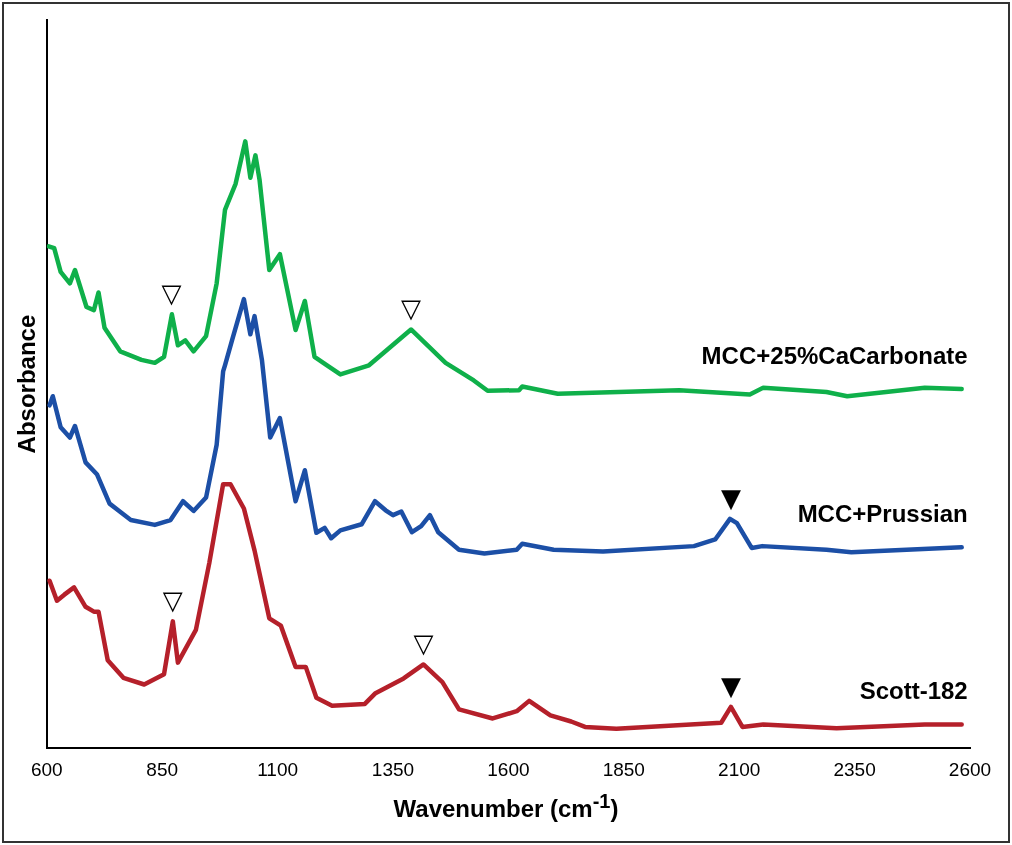  Describe the element at coordinates (508, 769) in the screenshot. I see `x-tick-label: 1600` at that location.